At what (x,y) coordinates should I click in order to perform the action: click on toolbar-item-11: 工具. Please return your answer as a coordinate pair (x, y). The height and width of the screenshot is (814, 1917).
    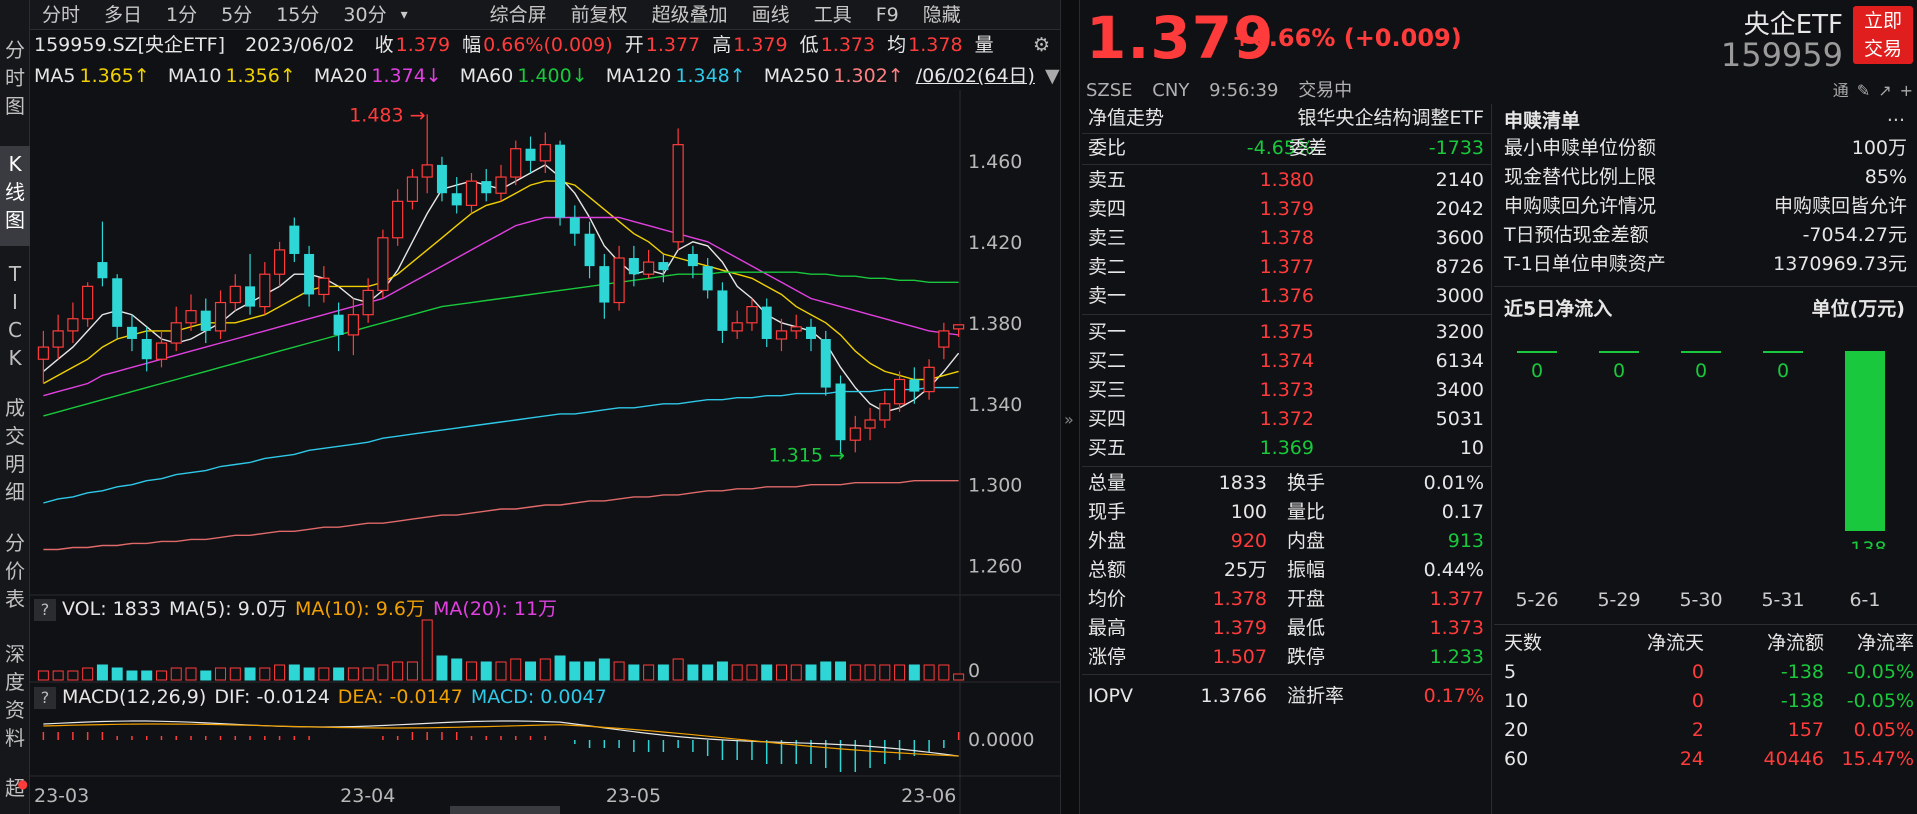
    Looking at the image, I should click on (832, 14).